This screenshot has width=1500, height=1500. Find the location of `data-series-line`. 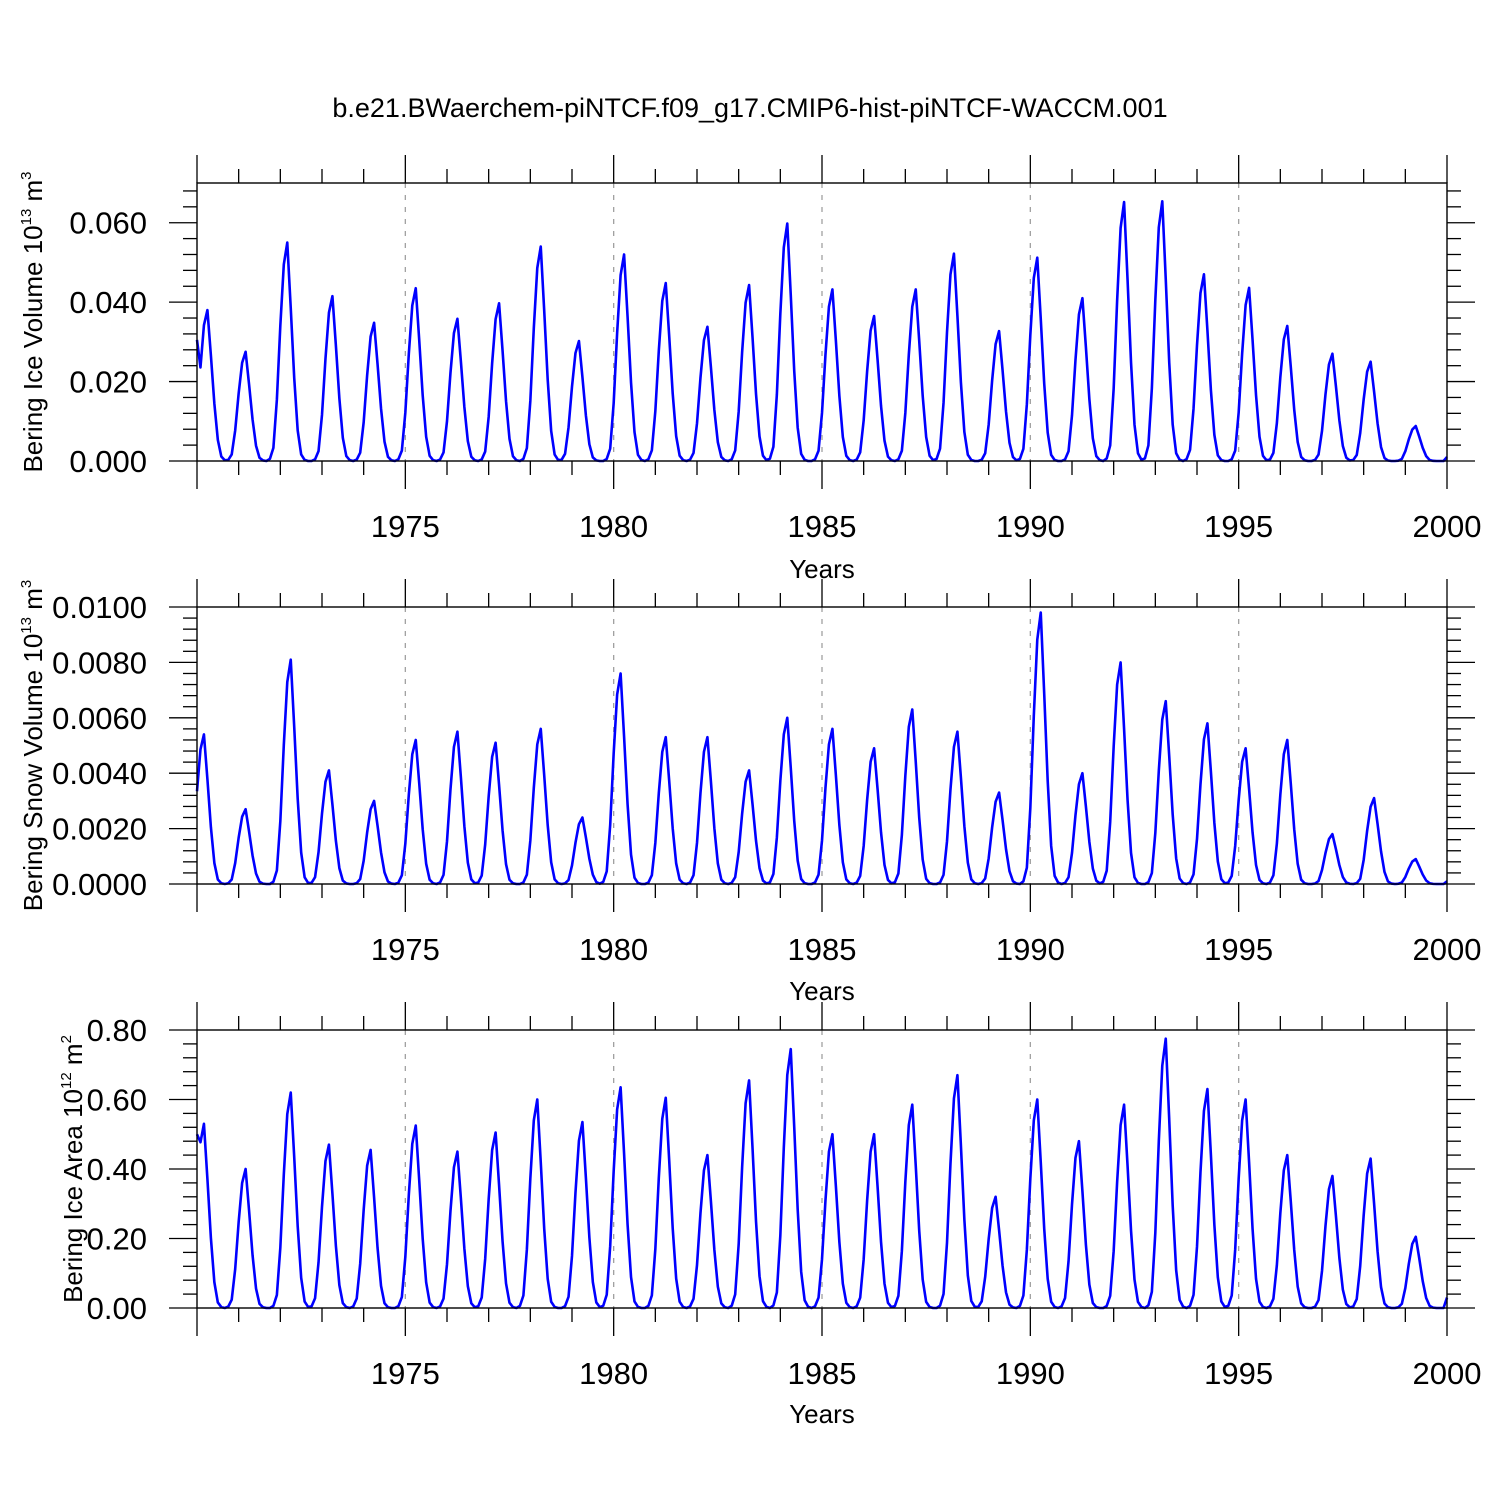

data-series-line is located at coordinates (821, 331).